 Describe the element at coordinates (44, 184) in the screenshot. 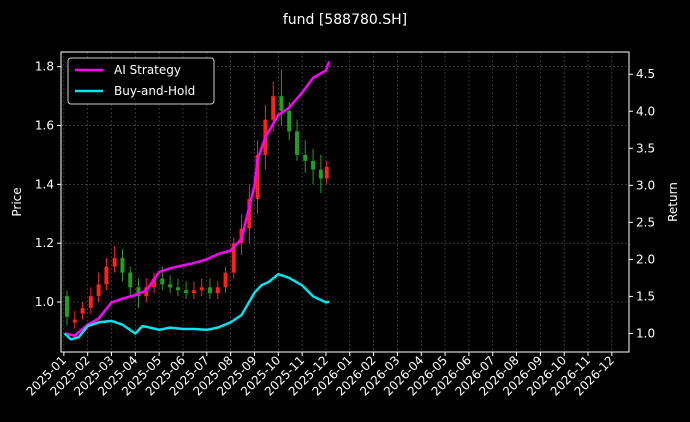

I see `y-tick-label-left: 1.4` at that location.